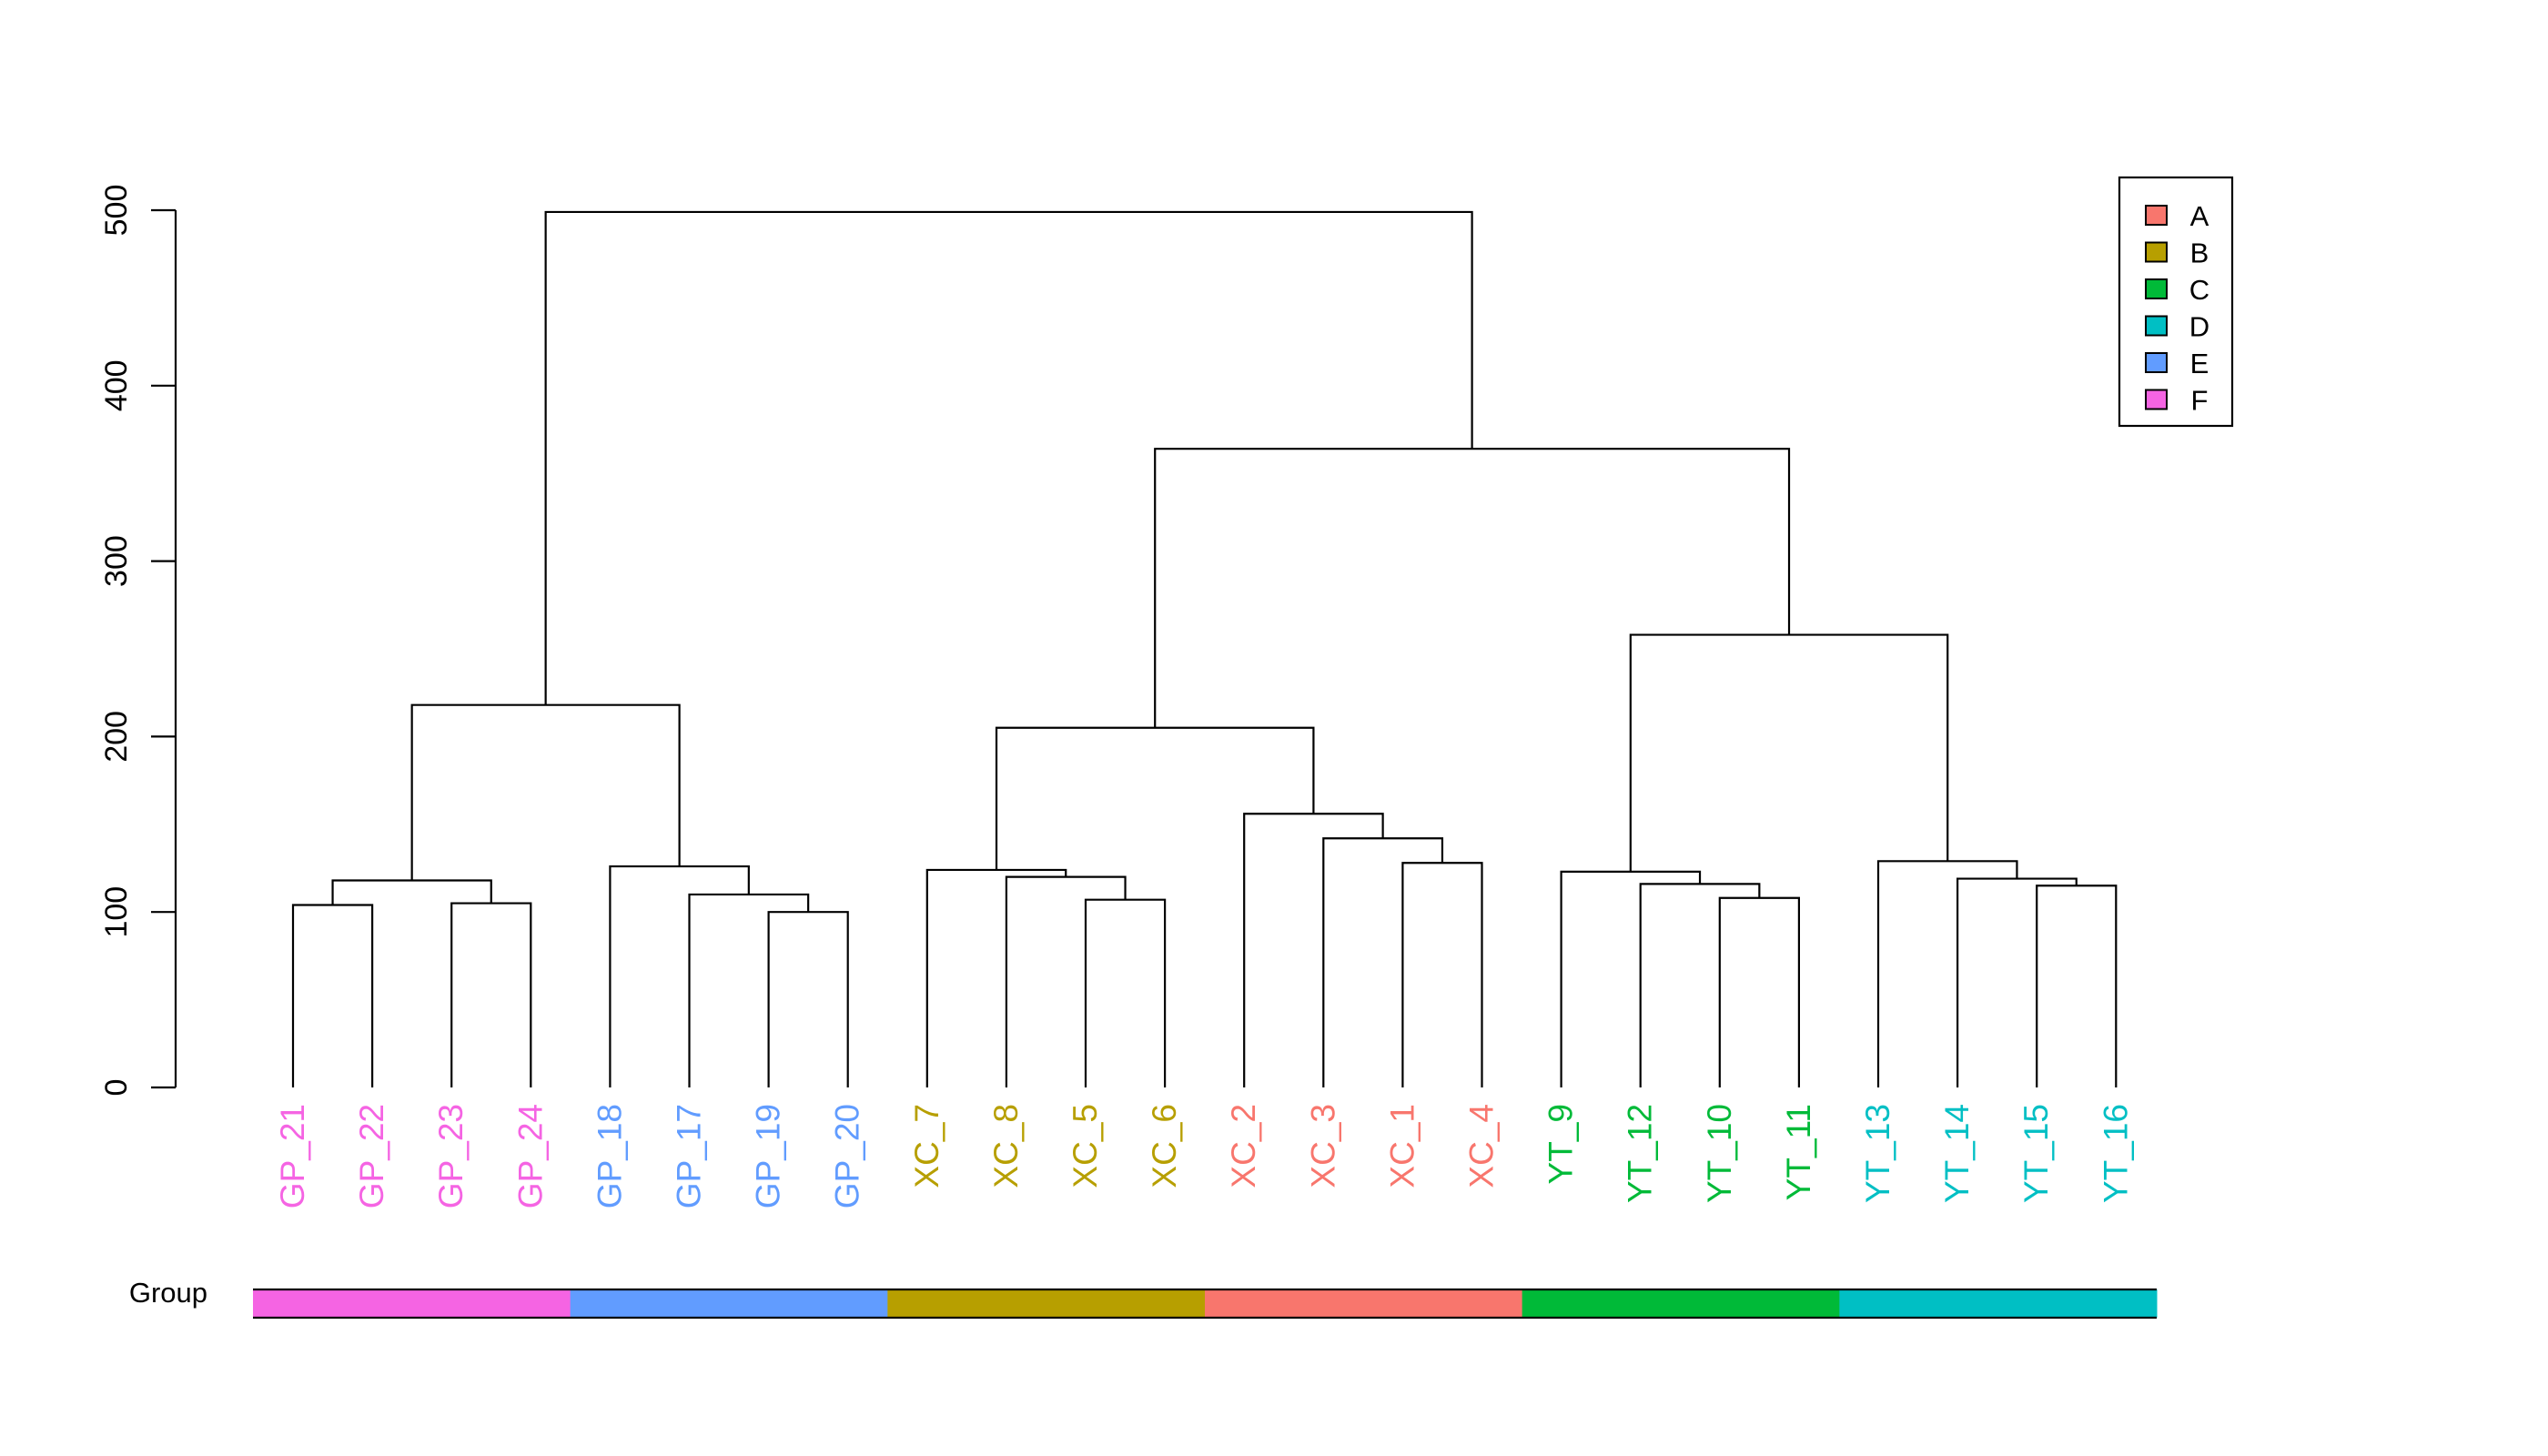  What do you see at coordinates (117, 211) in the screenshot?
I see `y-tick-label: 500` at bounding box center [117, 211].